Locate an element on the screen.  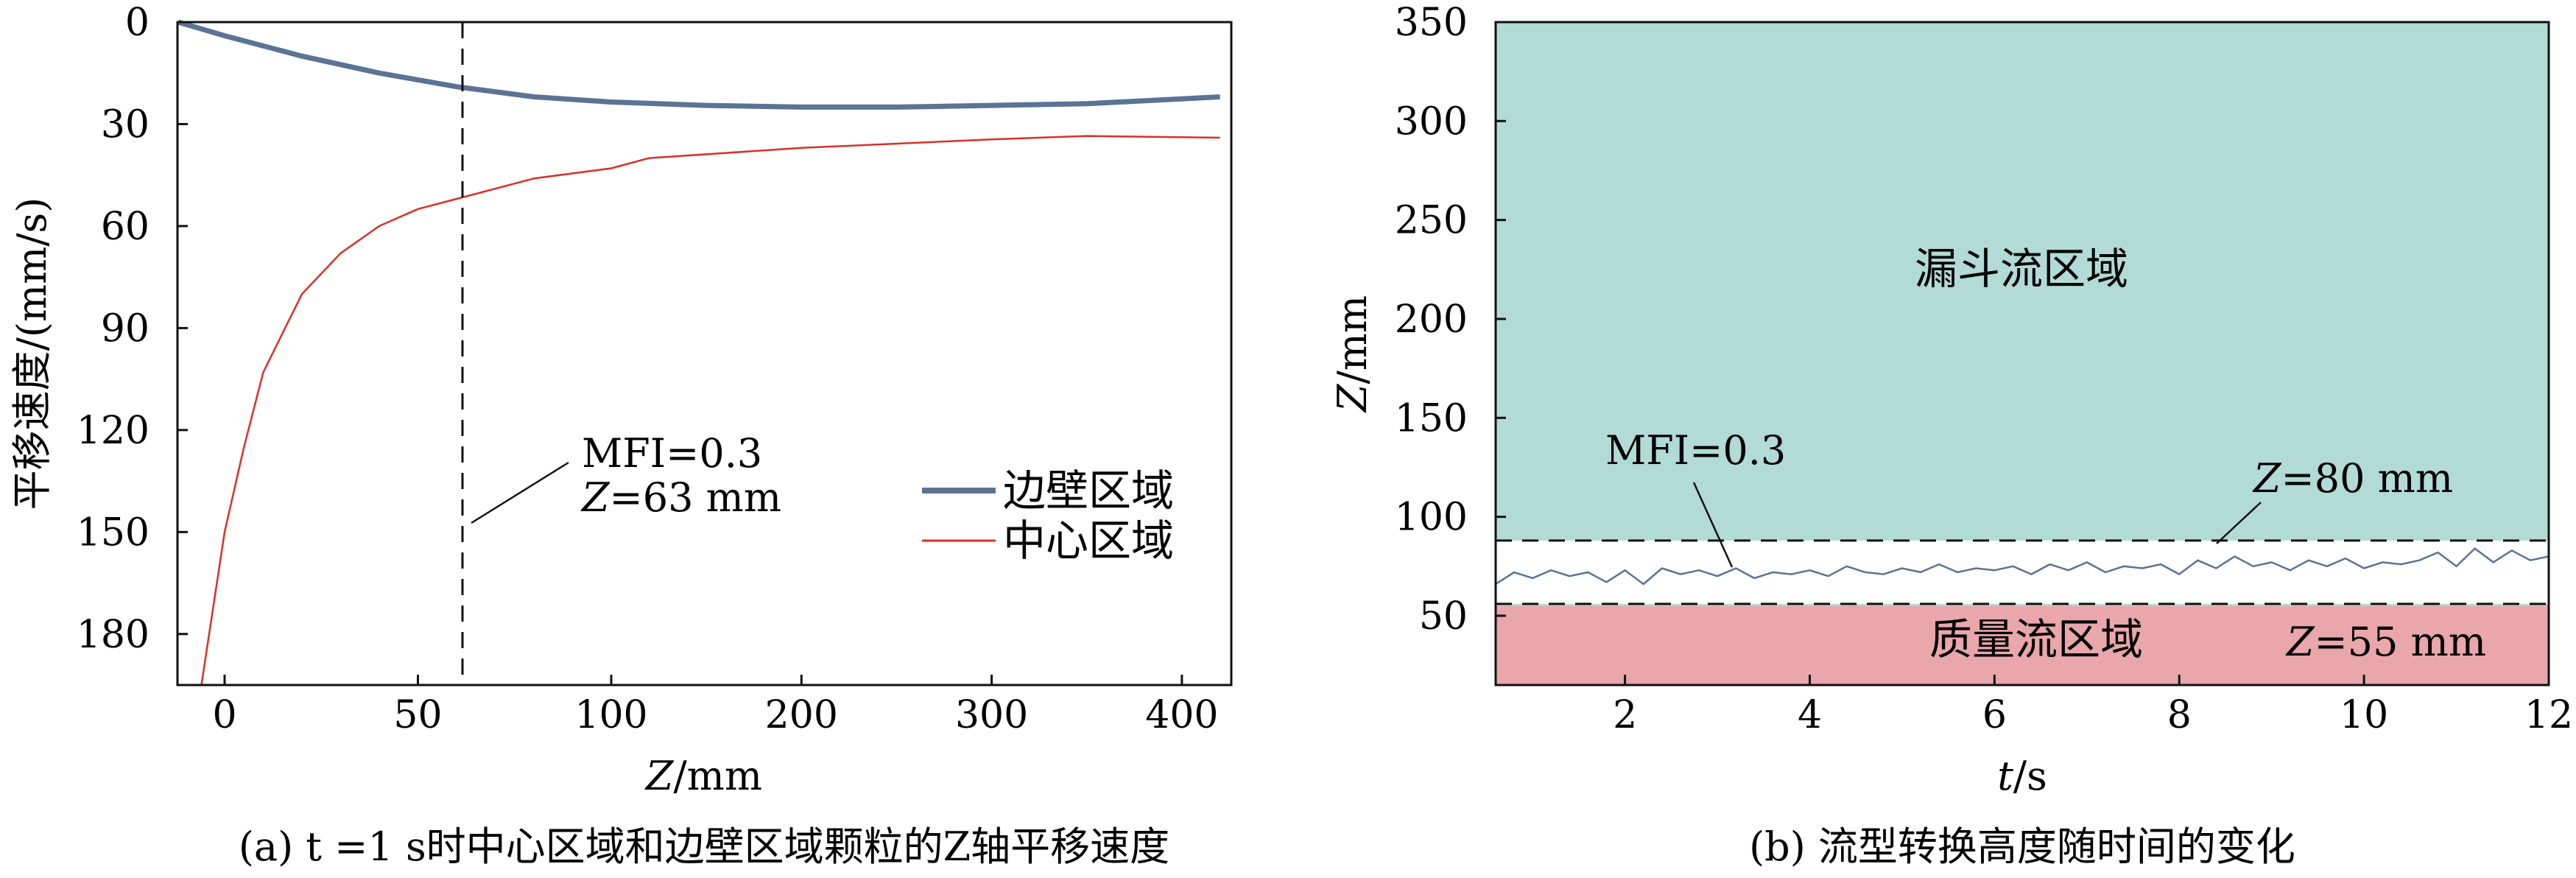
y-tick-label: 250 is located at coordinates (1431, 221).